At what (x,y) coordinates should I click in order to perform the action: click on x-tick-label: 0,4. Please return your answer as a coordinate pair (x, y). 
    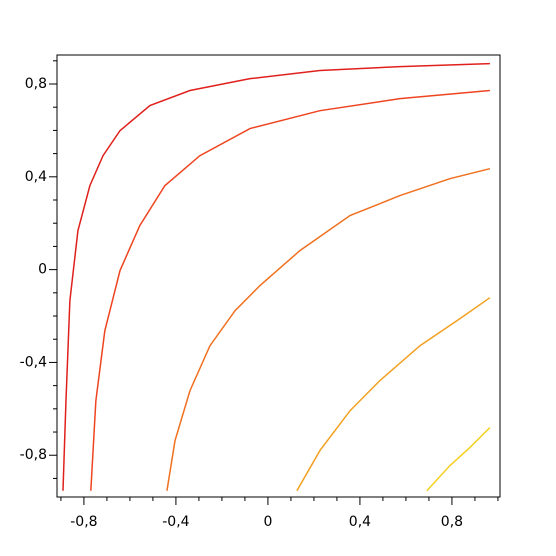
    Looking at the image, I should click on (360, 522).